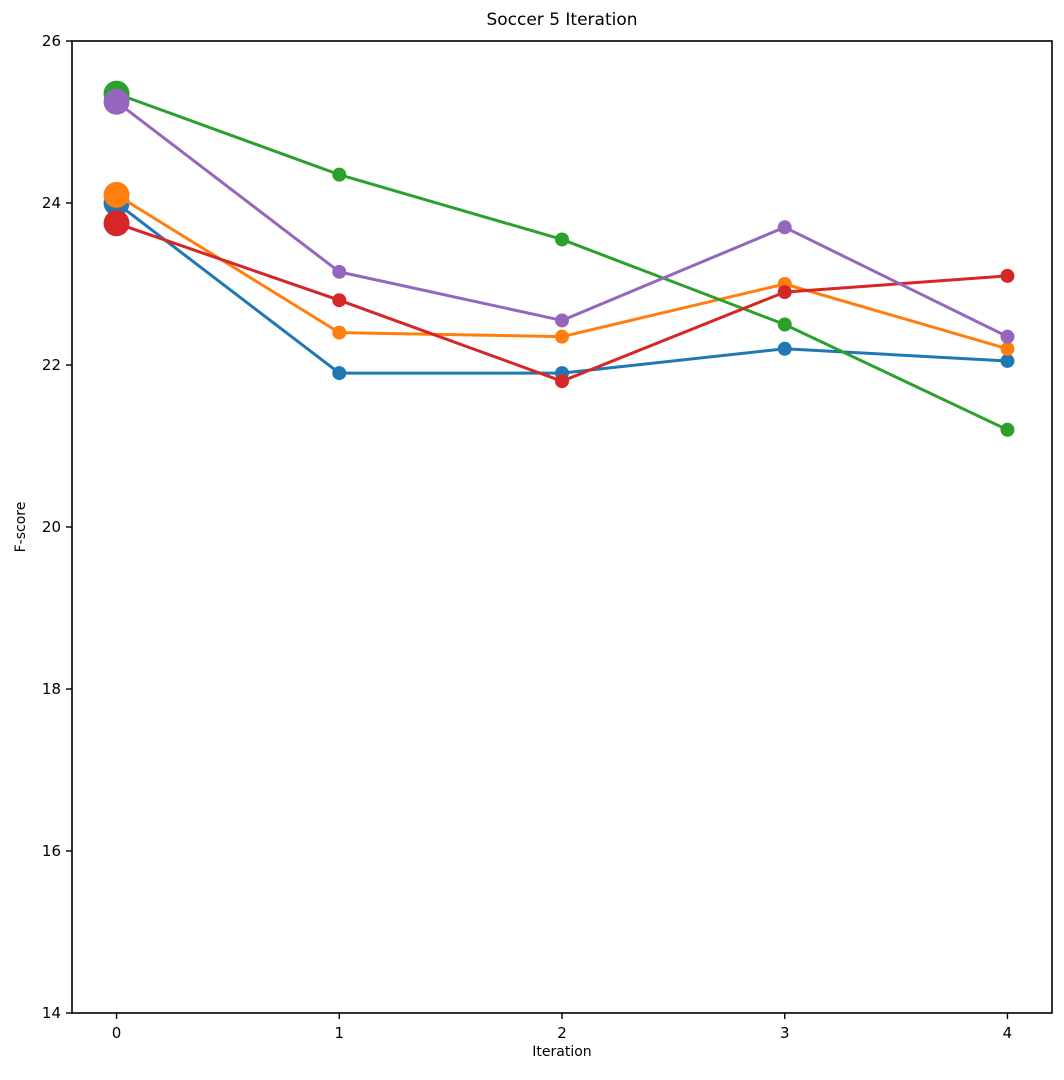 The height and width of the screenshot is (1080, 1064). Describe the element at coordinates (562, 1033) in the screenshot. I see `x-tick-label: 2` at that location.